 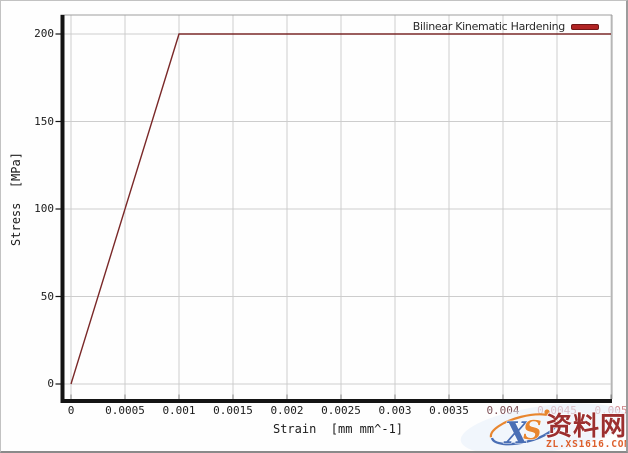 What do you see at coordinates (516, 433) in the screenshot?
I see `watermark-logo-x: X` at bounding box center [516, 433].